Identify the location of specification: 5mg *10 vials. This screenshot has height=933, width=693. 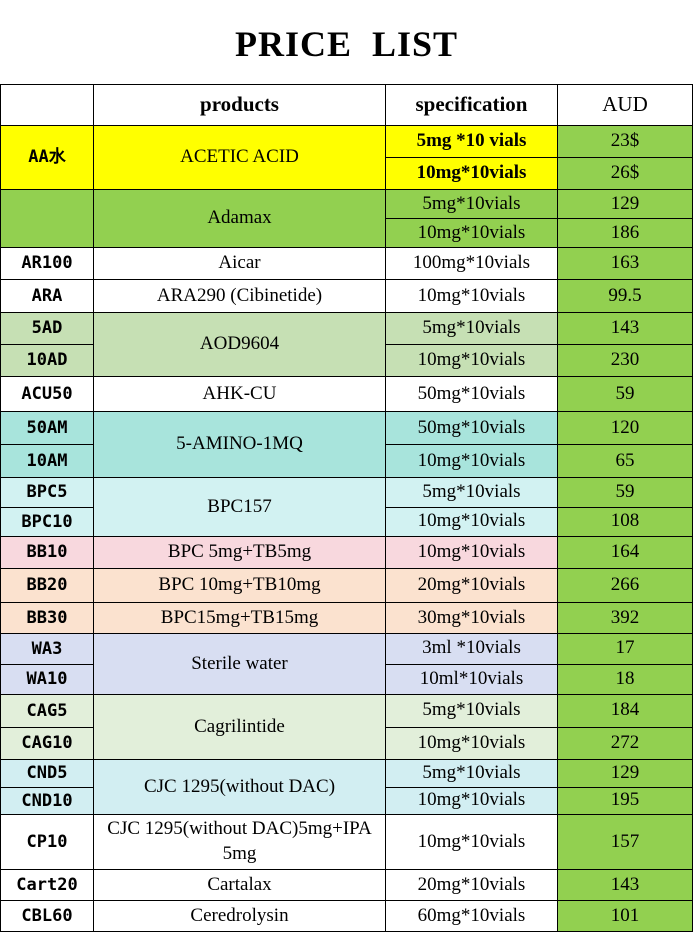
(471, 141).